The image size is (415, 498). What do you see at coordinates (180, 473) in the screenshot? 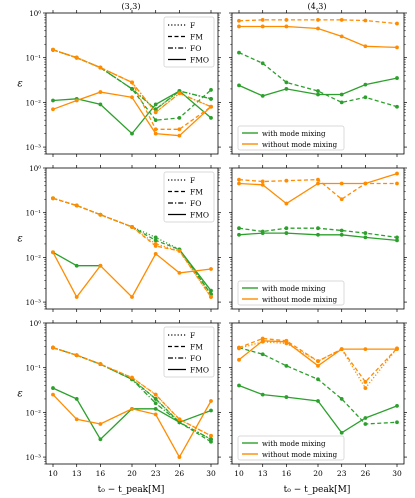
I see `x-tick-label: 26` at bounding box center [180, 473].